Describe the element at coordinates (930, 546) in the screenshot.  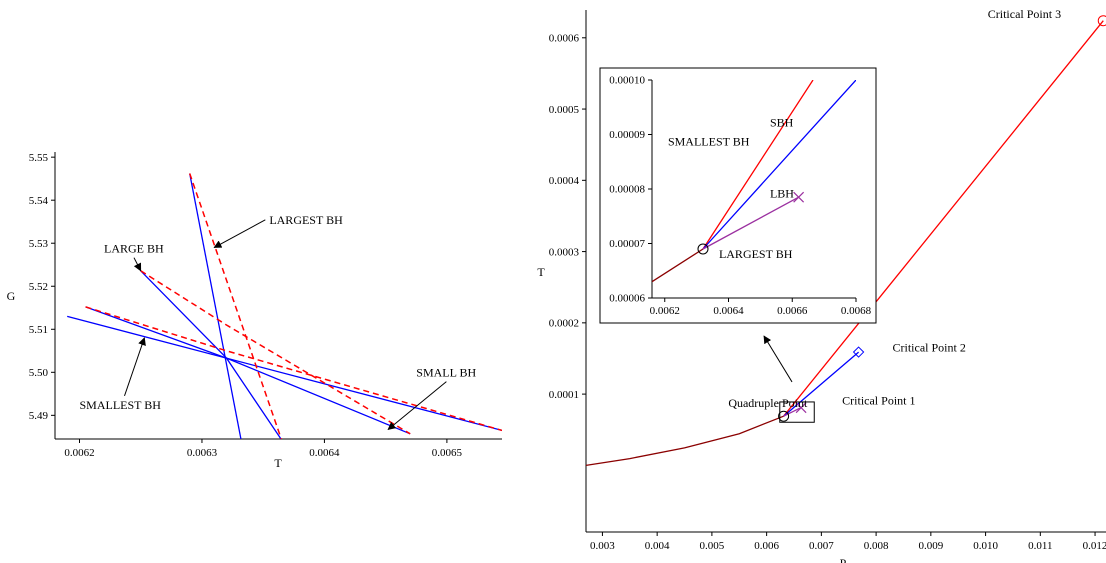
I see `chart-b-x-tick-label: 0.009` at that location.